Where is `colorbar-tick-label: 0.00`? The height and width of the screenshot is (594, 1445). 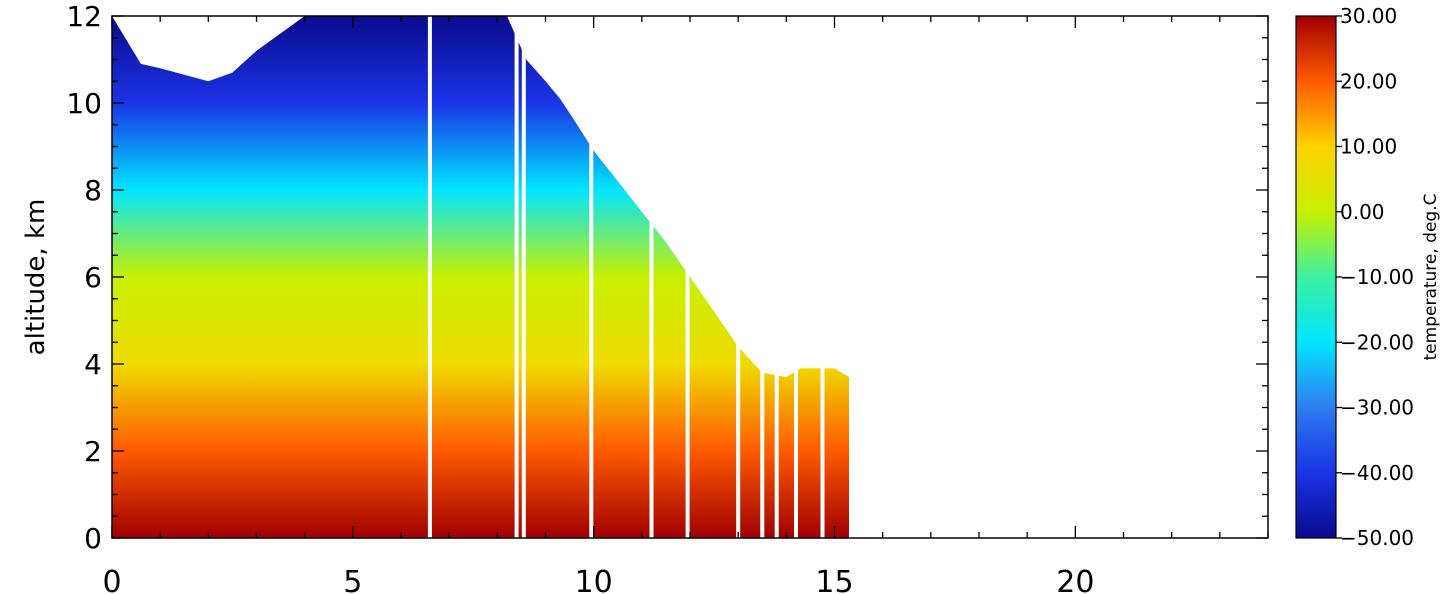 colorbar-tick-label: 0.00 is located at coordinates (1362, 212).